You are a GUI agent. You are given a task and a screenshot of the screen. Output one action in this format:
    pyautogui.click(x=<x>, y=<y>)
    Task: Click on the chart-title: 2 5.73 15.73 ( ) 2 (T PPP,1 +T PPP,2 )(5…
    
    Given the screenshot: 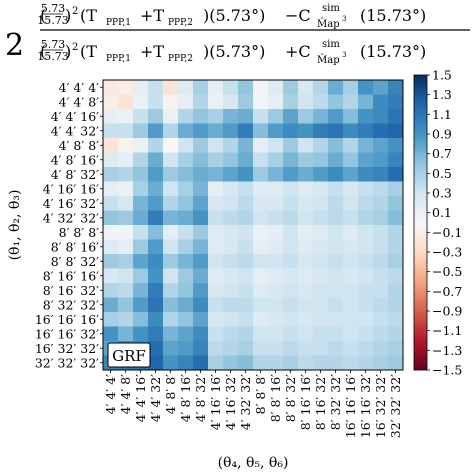 What is the action you would take?
    pyautogui.click(x=237, y=34)
    